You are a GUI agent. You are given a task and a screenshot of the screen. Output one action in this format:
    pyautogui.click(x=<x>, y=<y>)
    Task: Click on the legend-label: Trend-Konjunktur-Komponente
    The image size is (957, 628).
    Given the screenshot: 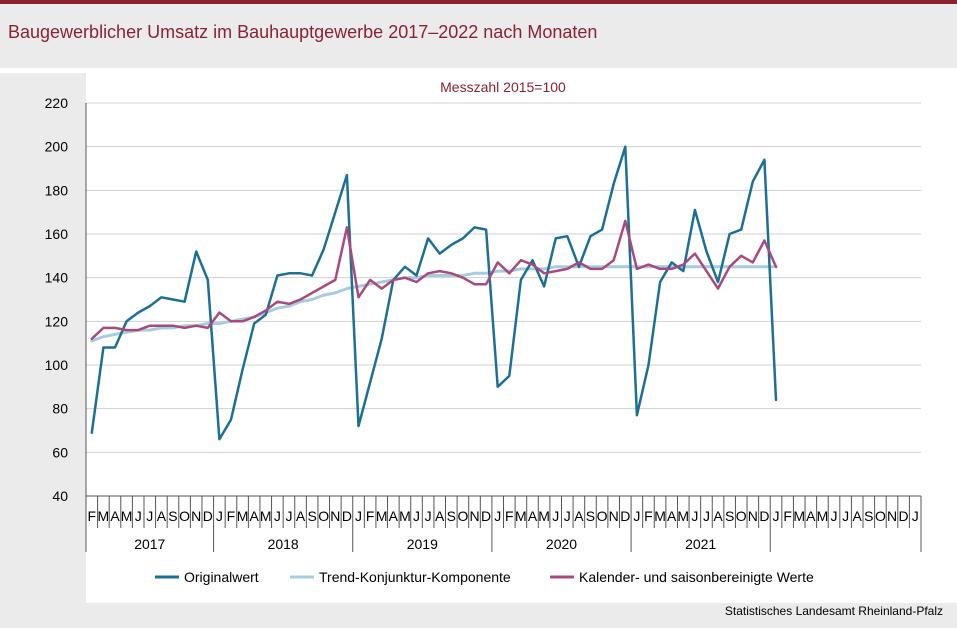 What is the action you would take?
    pyautogui.click(x=415, y=577)
    